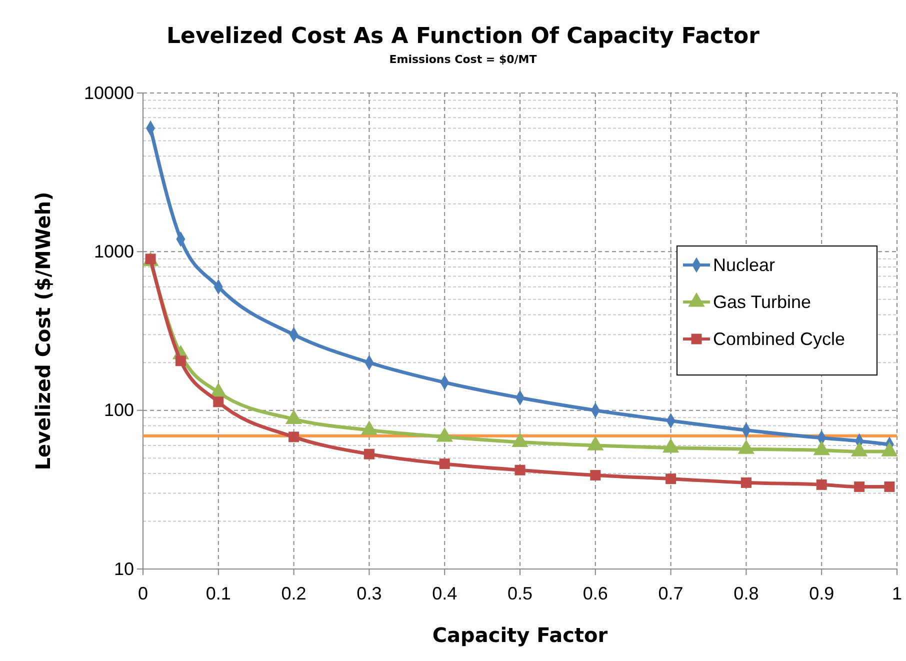  What do you see at coordinates (445, 594) in the screenshot?
I see `x-tick-label: 0.4` at bounding box center [445, 594].